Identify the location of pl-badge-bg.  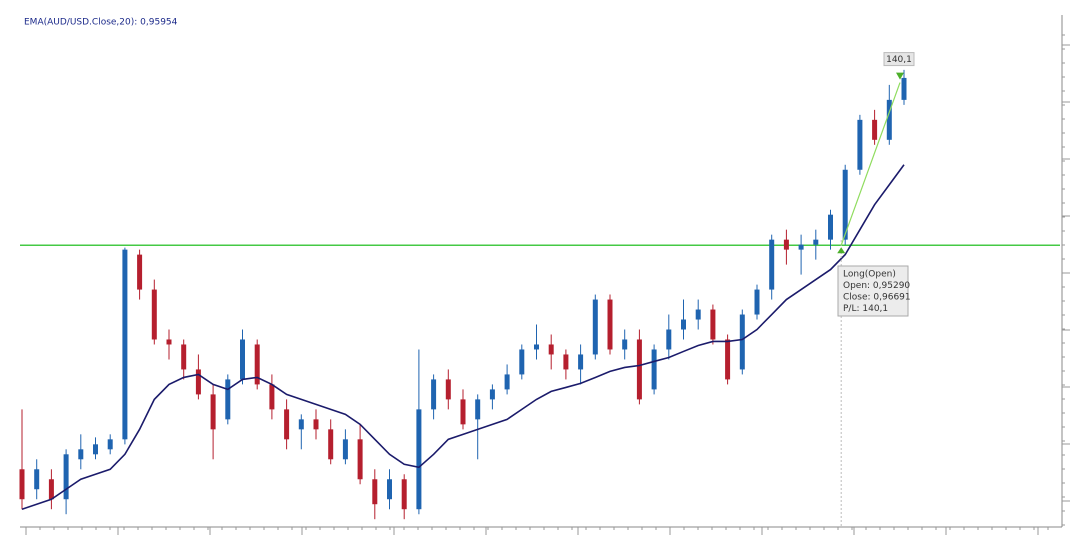
(899, 59).